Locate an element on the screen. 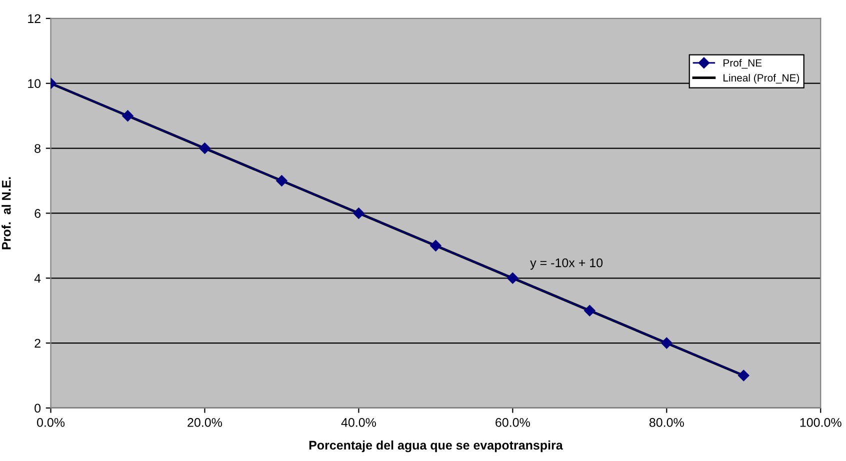 This screenshot has width=846, height=461. y-tick-label: 0 is located at coordinates (37, 408).